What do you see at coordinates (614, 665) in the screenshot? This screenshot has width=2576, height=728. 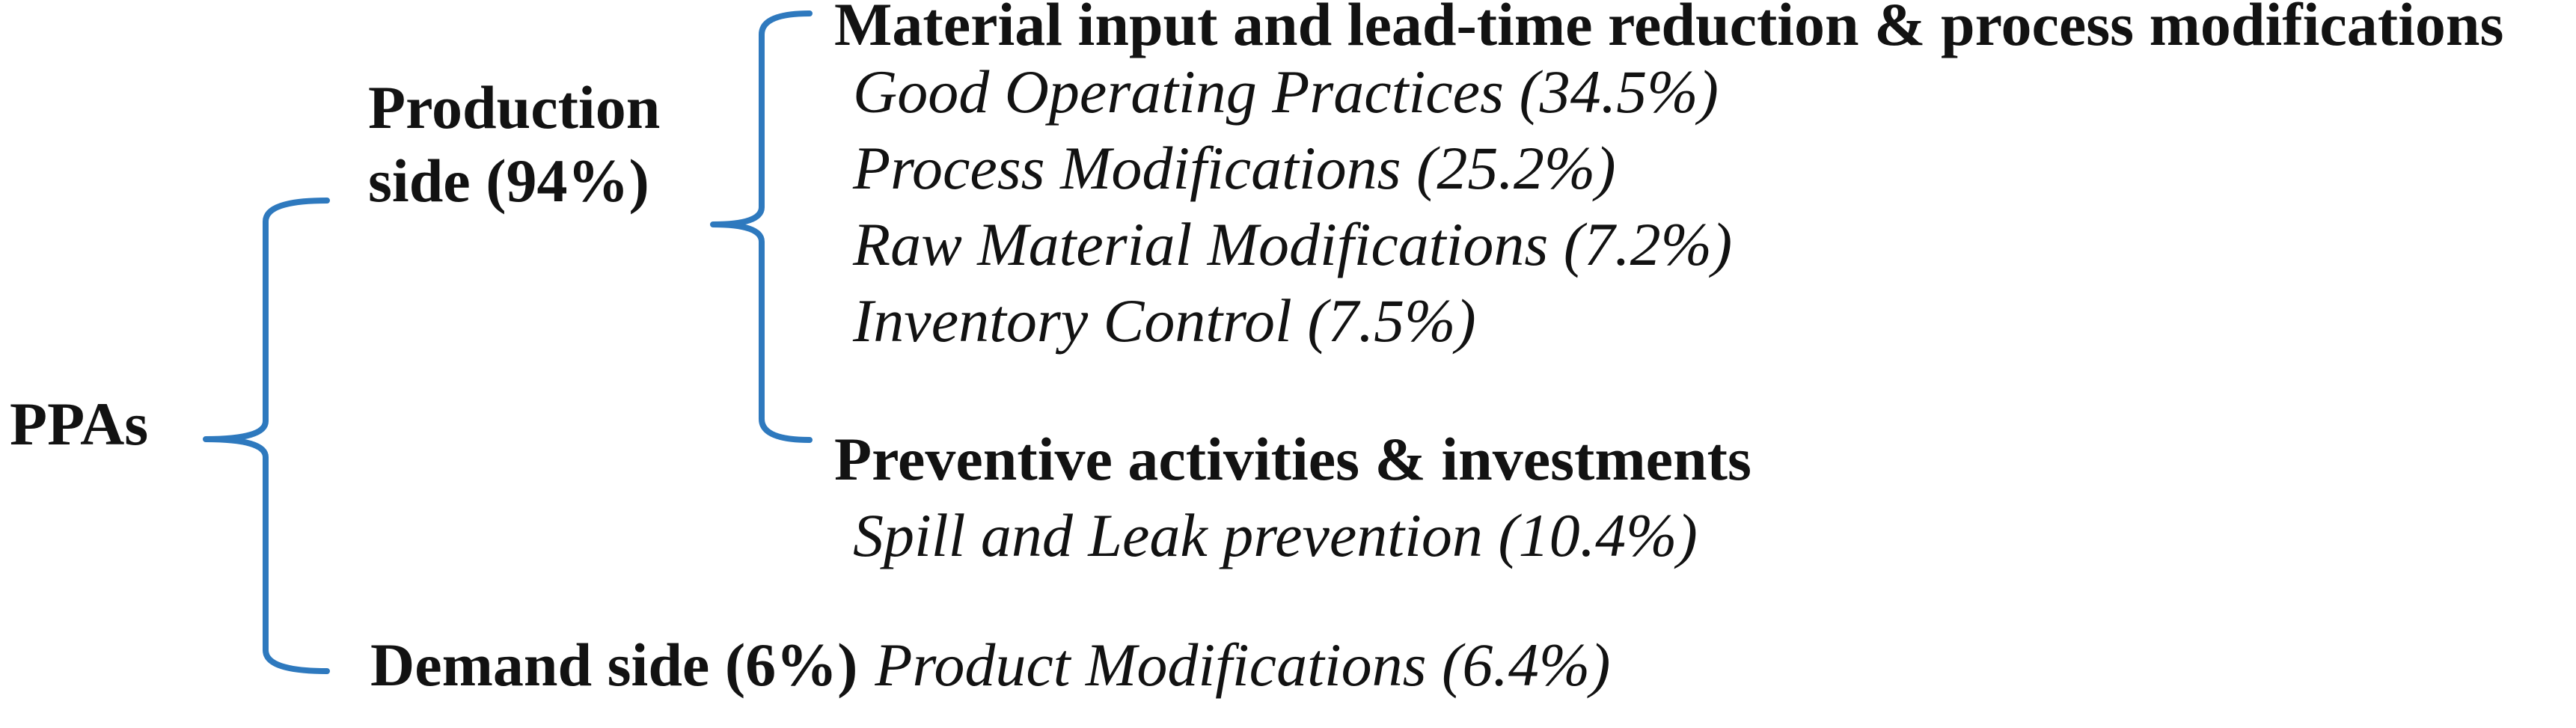 I see `demand-side-label: Demand side (6%)` at bounding box center [614, 665].